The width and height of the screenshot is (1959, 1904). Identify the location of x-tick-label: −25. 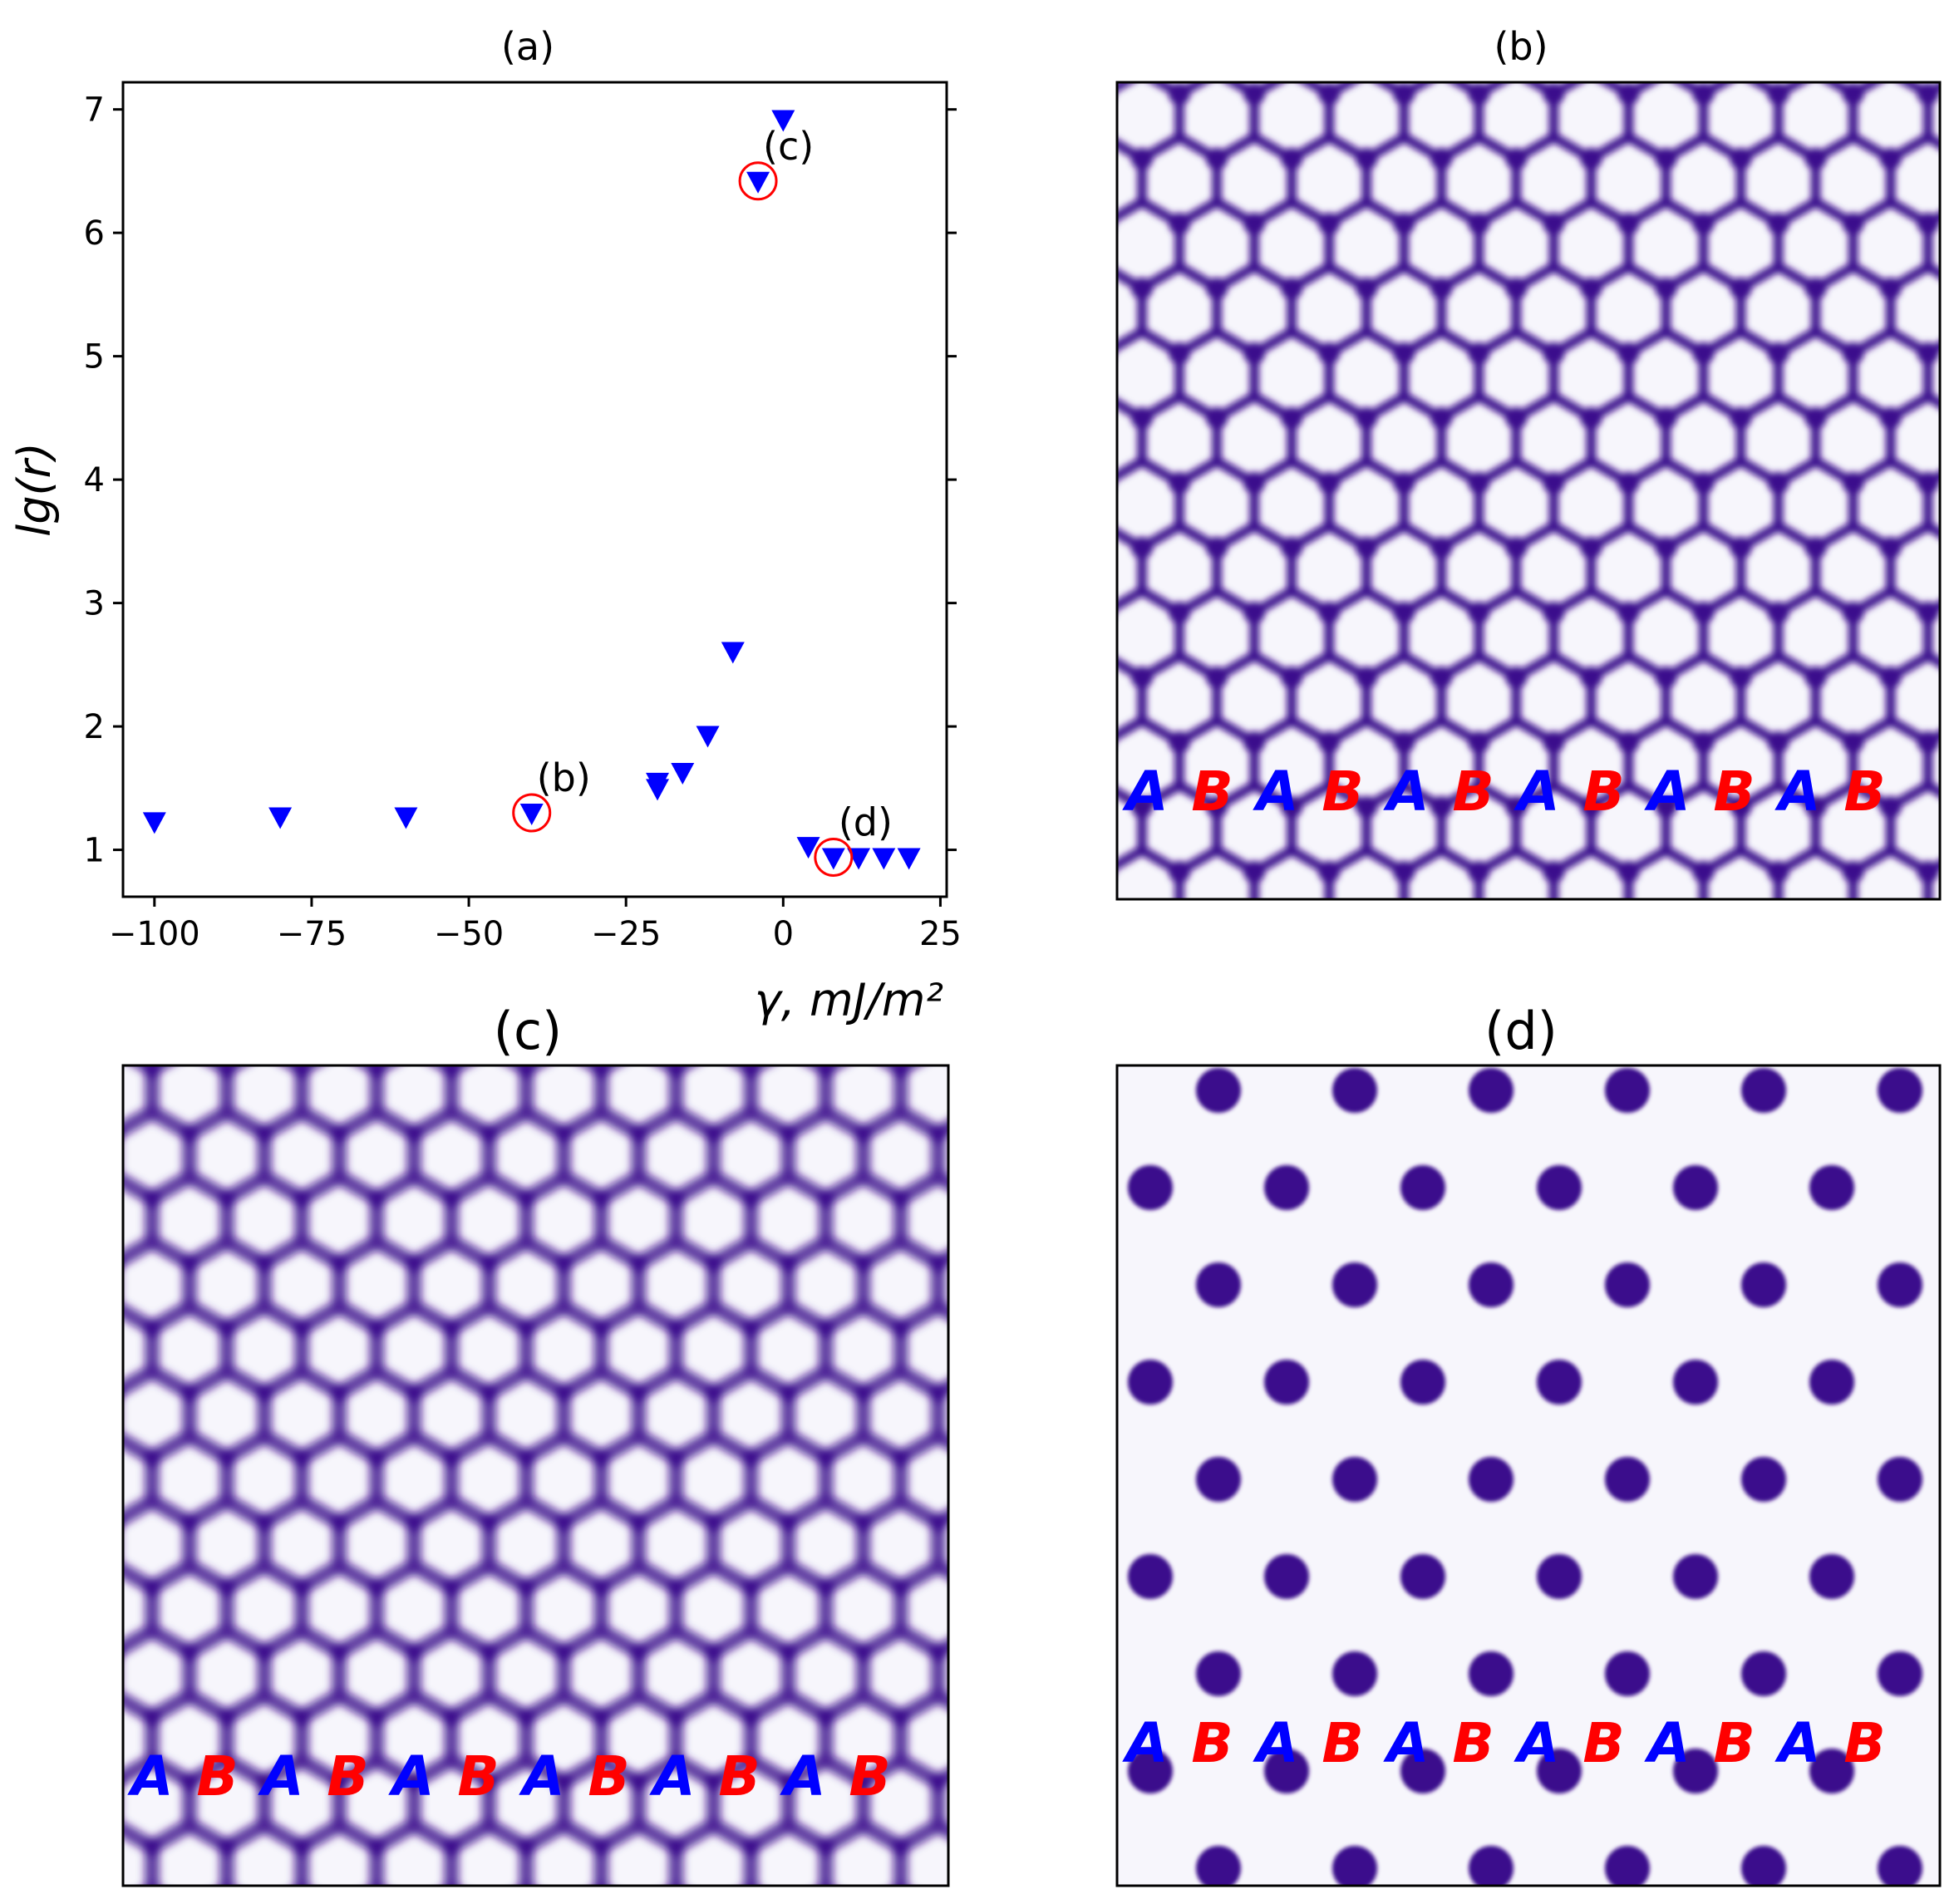
(626, 934).